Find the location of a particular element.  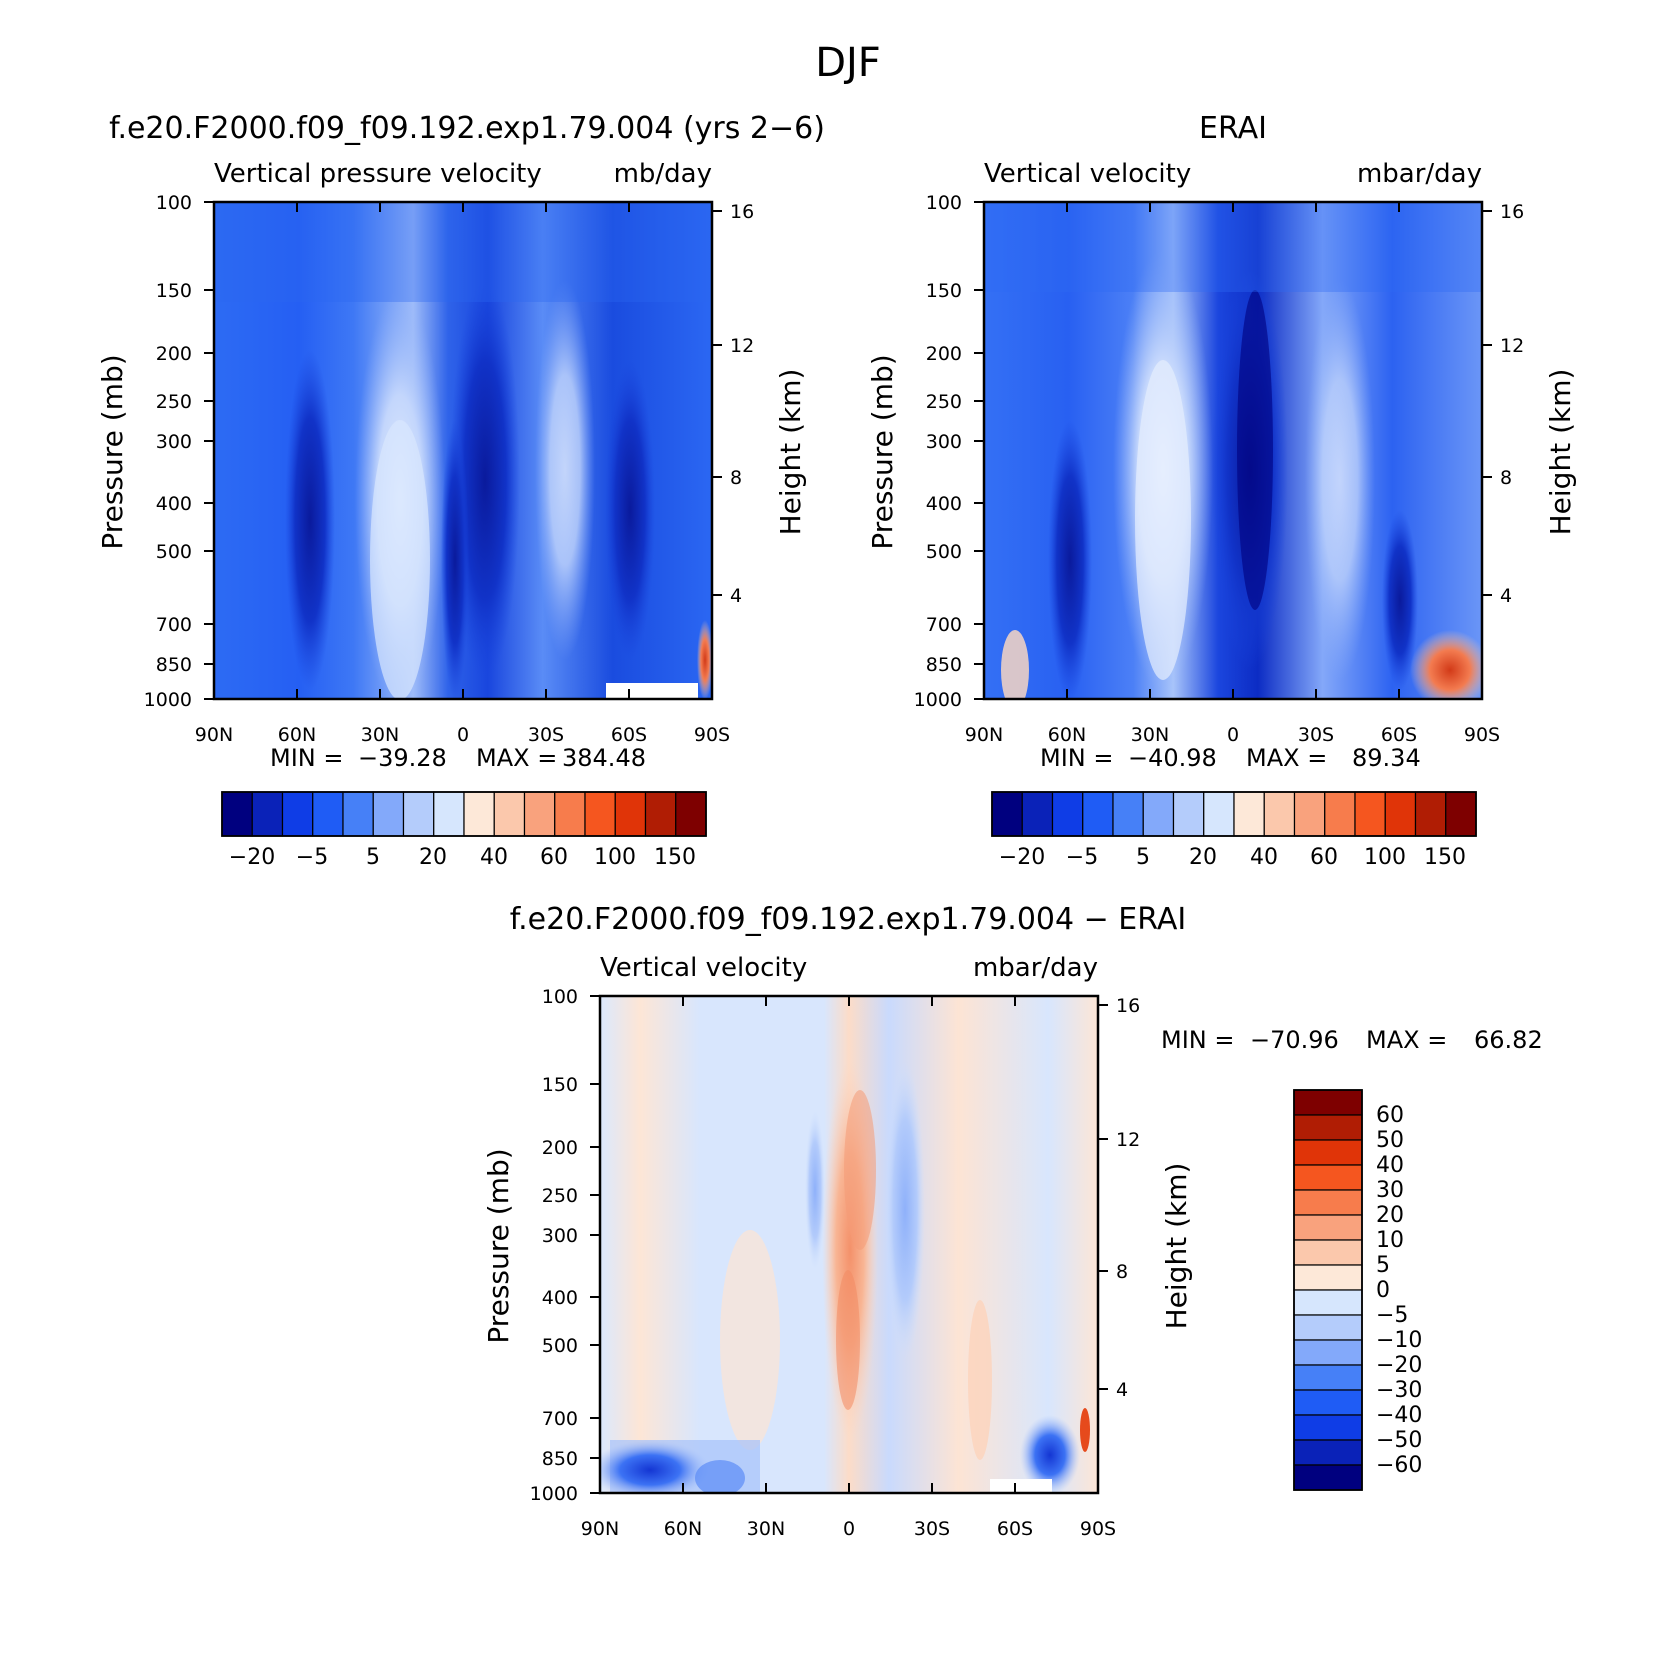

colorbar-label: −30 is located at coordinates (1399, 1390).